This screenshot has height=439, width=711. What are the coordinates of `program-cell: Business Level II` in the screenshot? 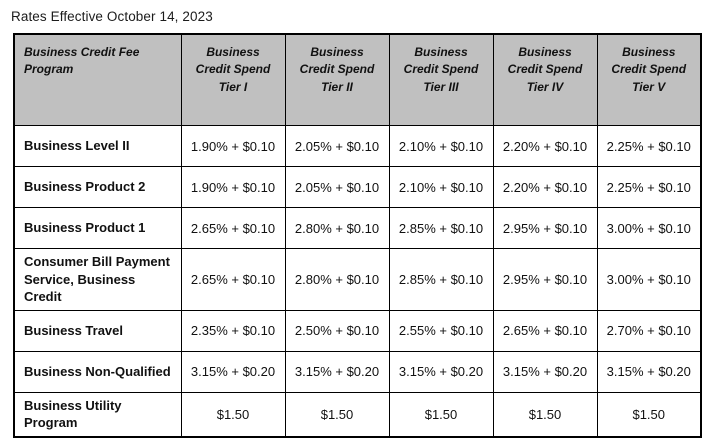 It's located at (97, 146).